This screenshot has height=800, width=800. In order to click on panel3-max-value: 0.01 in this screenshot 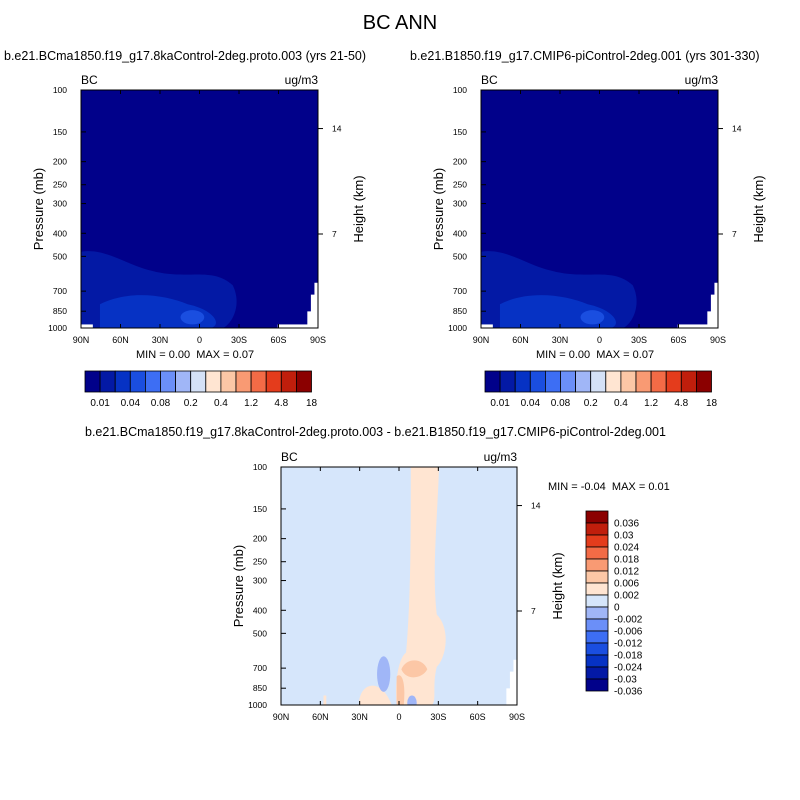, I will do `click(659, 487)`.